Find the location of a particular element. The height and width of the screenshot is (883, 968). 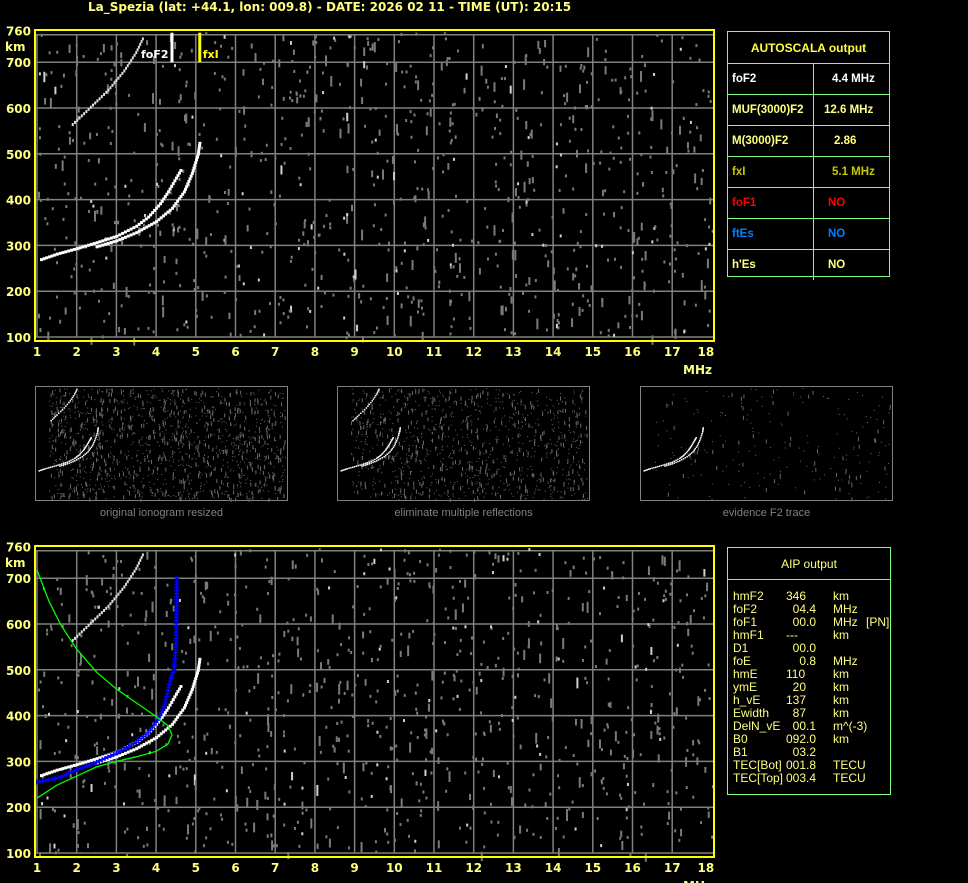

x-tick-label: 4 is located at coordinates (156, 352).